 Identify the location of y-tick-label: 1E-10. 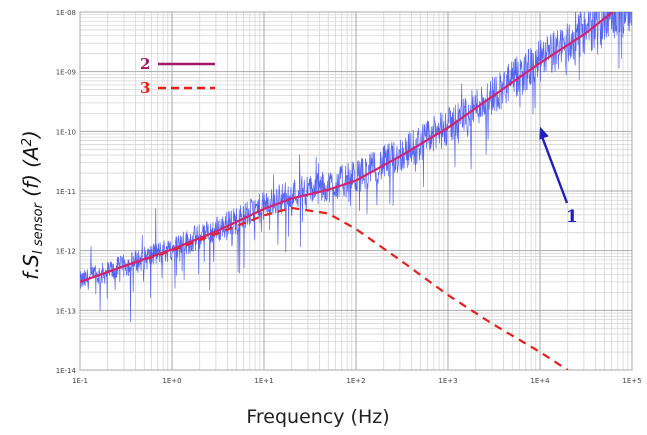
(66, 132).